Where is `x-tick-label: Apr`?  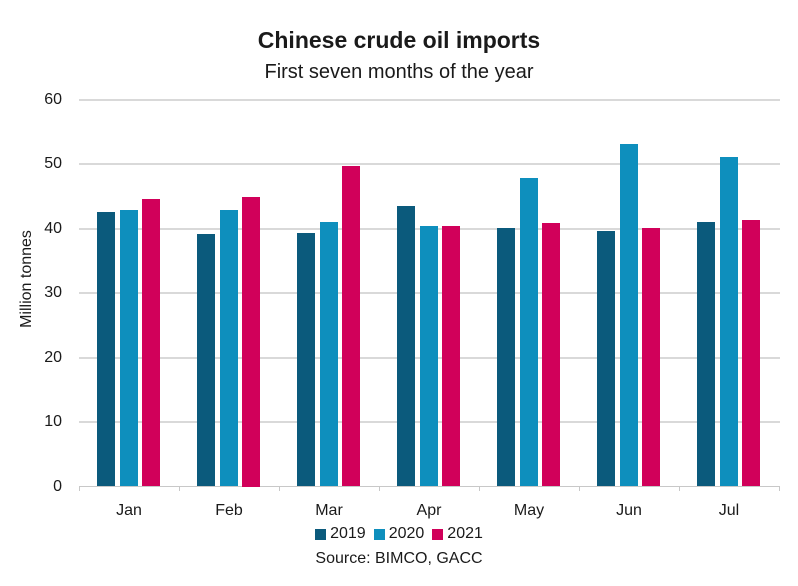
x-tick-label: Apr is located at coordinates (429, 510).